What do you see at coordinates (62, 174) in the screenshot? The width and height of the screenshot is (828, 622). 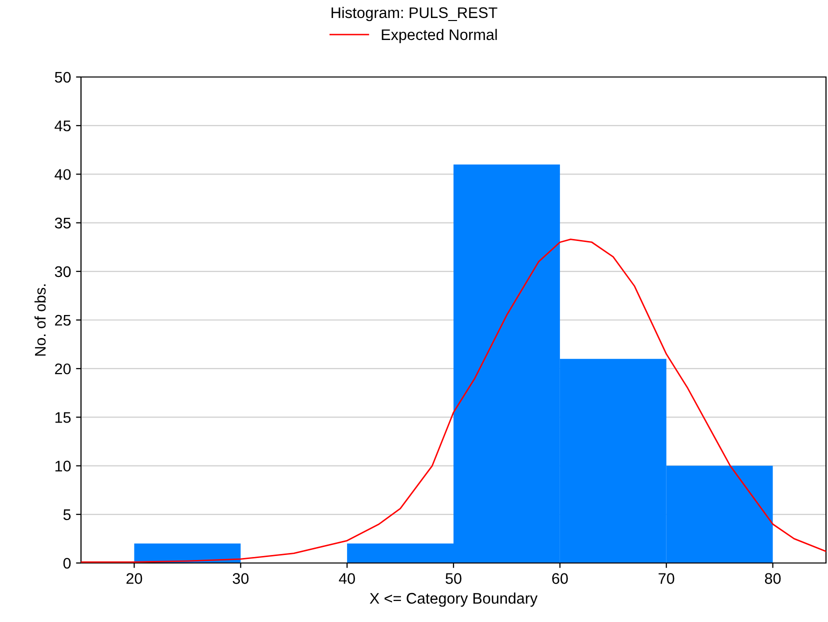 I see `y-tick-label: 40` at bounding box center [62, 174].